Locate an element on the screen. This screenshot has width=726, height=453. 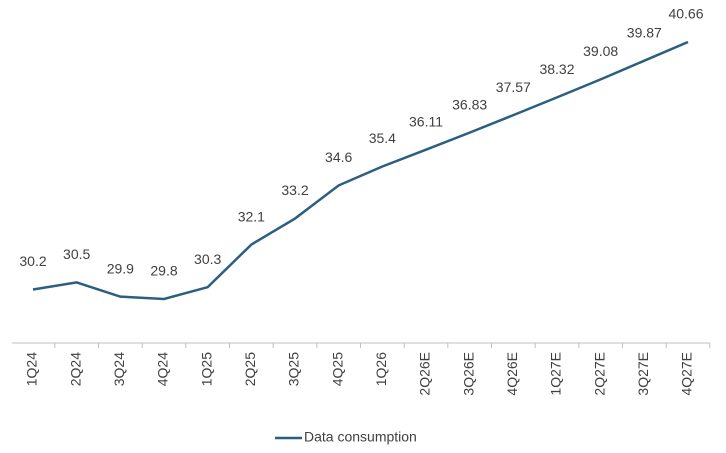
x-tick-label: 3Q25 is located at coordinates (294, 369).